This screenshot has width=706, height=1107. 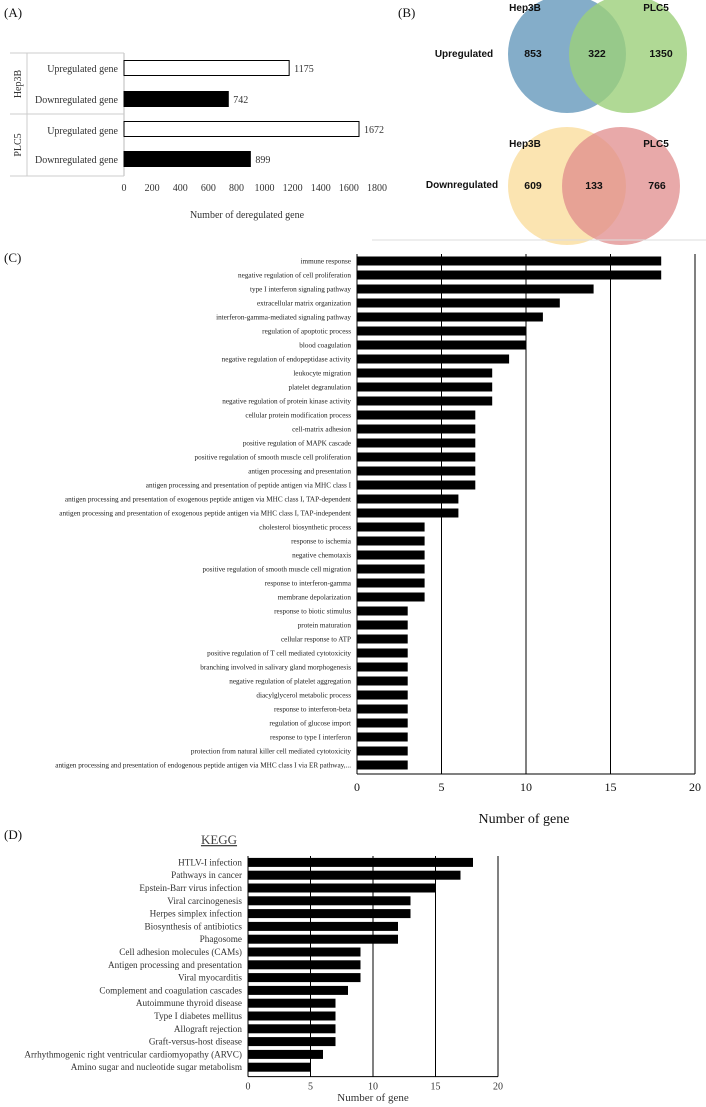 What do you see at coordinates (198, 1016) in the screenshot?
I see `chart-d-category-label: Type I diabetes mellitus` at bounding box center [198, 1016].